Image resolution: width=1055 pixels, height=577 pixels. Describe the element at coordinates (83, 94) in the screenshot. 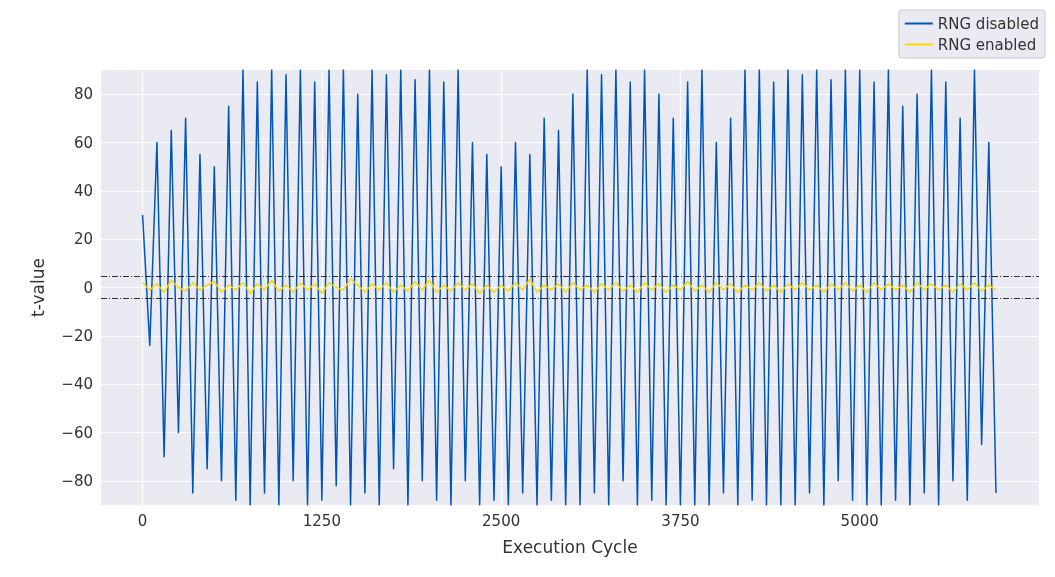

I see `y-tick-label: 80` at that location.